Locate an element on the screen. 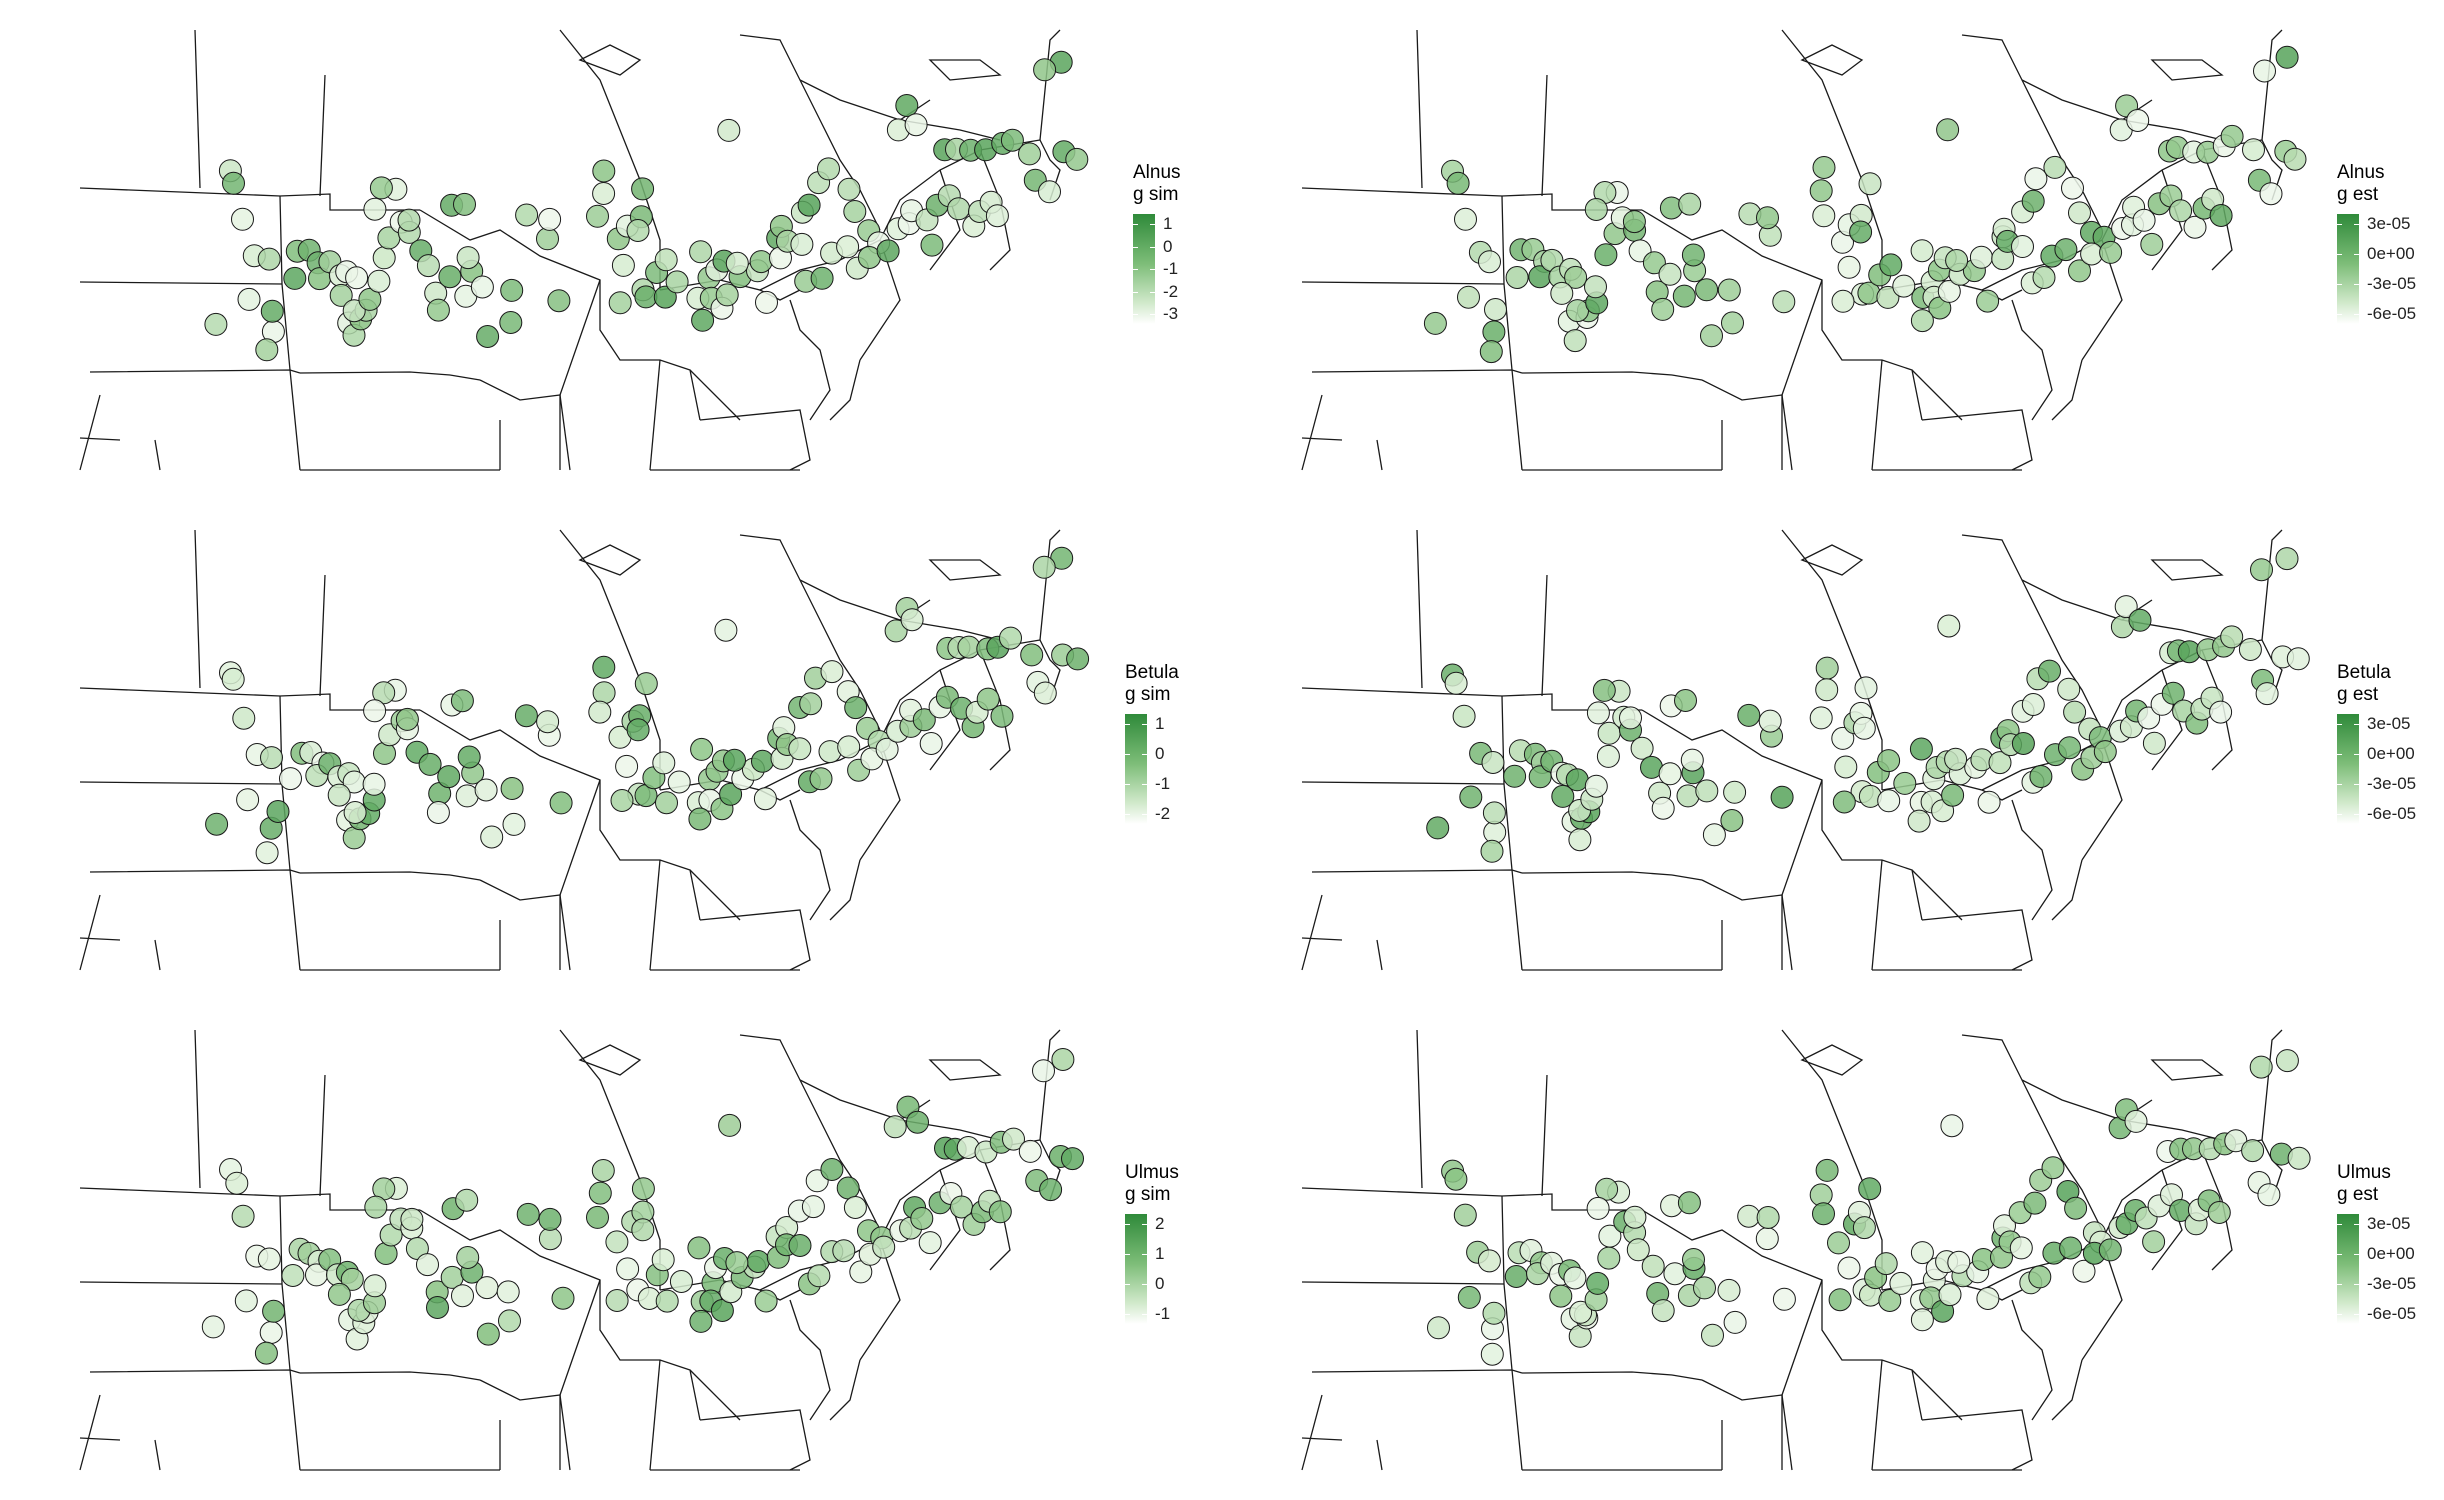 Image resolution: width=2444 pixels, height=1500 pixels. map-ulmus-est is located at coordinates (1806, 1250).